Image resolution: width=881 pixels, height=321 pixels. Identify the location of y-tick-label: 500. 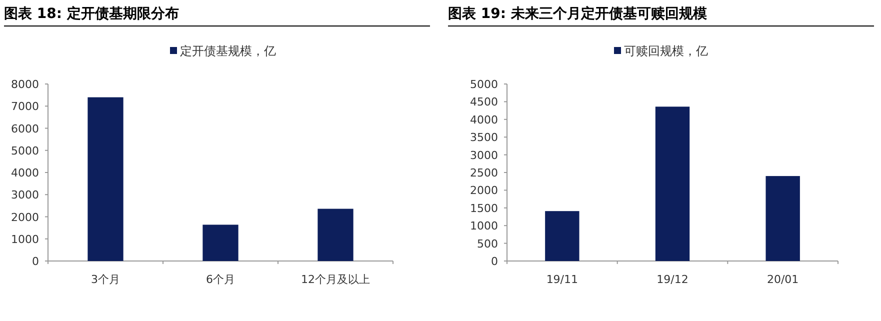
(487, 243).